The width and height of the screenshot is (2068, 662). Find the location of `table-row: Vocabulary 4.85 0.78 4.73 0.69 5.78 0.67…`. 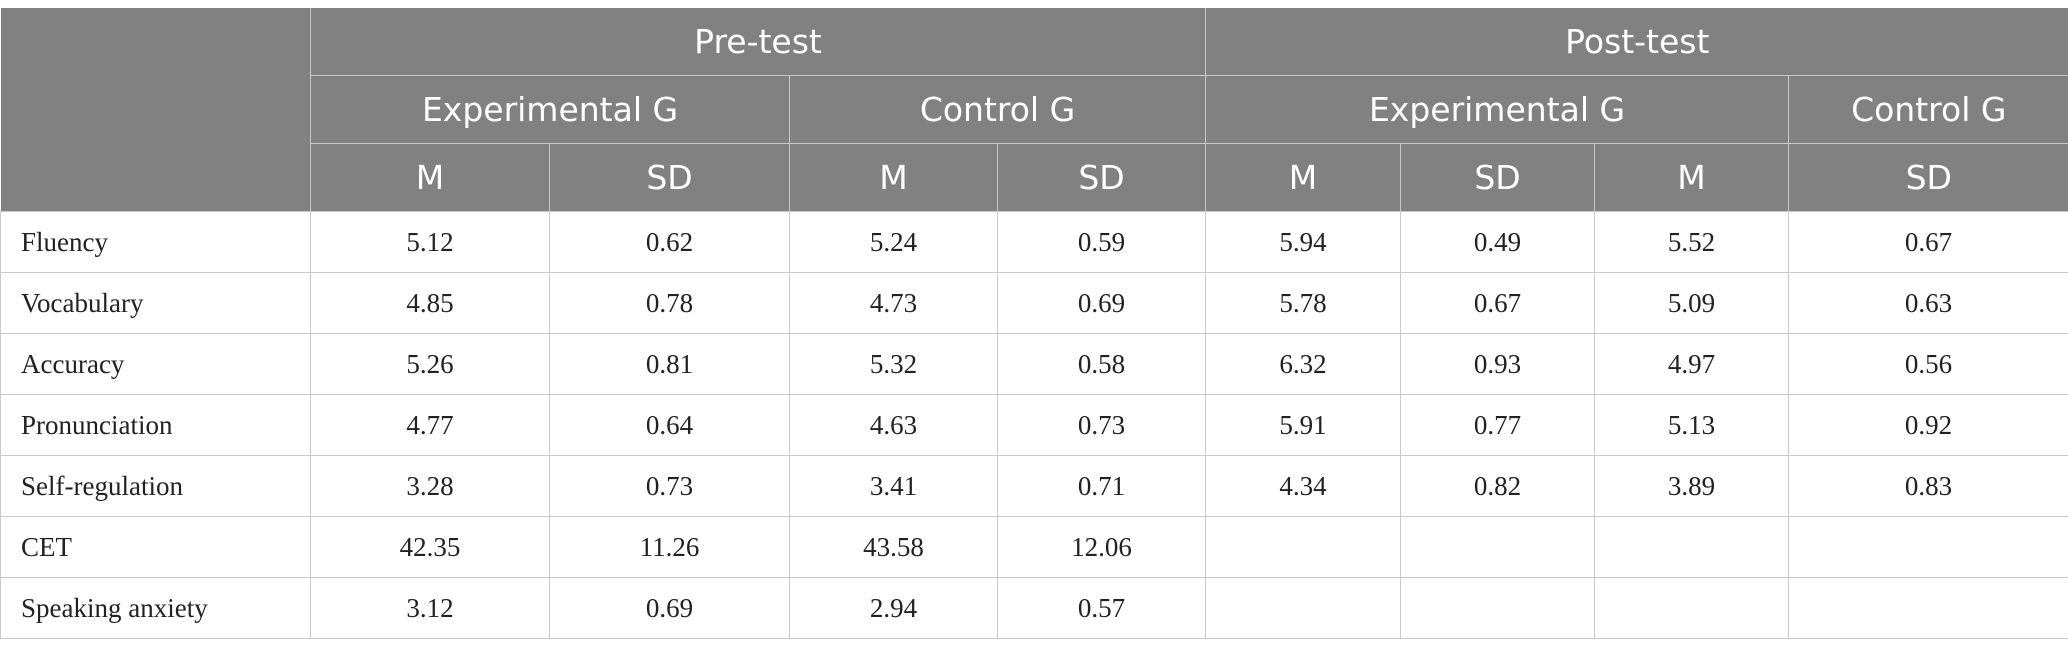

table-row: Vocabulary 4.85 0.78 4.73 0.69 5.78 0.67… is located at coordinates (1034, 303).